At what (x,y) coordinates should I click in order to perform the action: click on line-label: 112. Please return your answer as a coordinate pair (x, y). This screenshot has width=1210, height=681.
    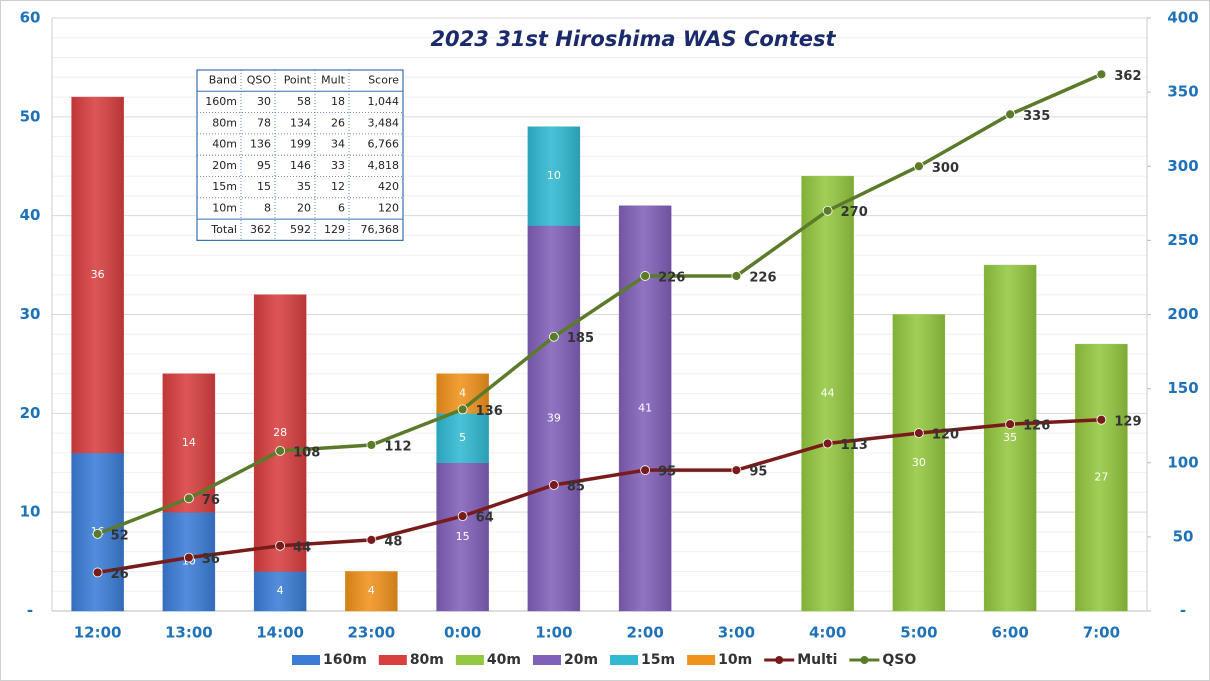
    Looking at the image, I should click on (397, 446).